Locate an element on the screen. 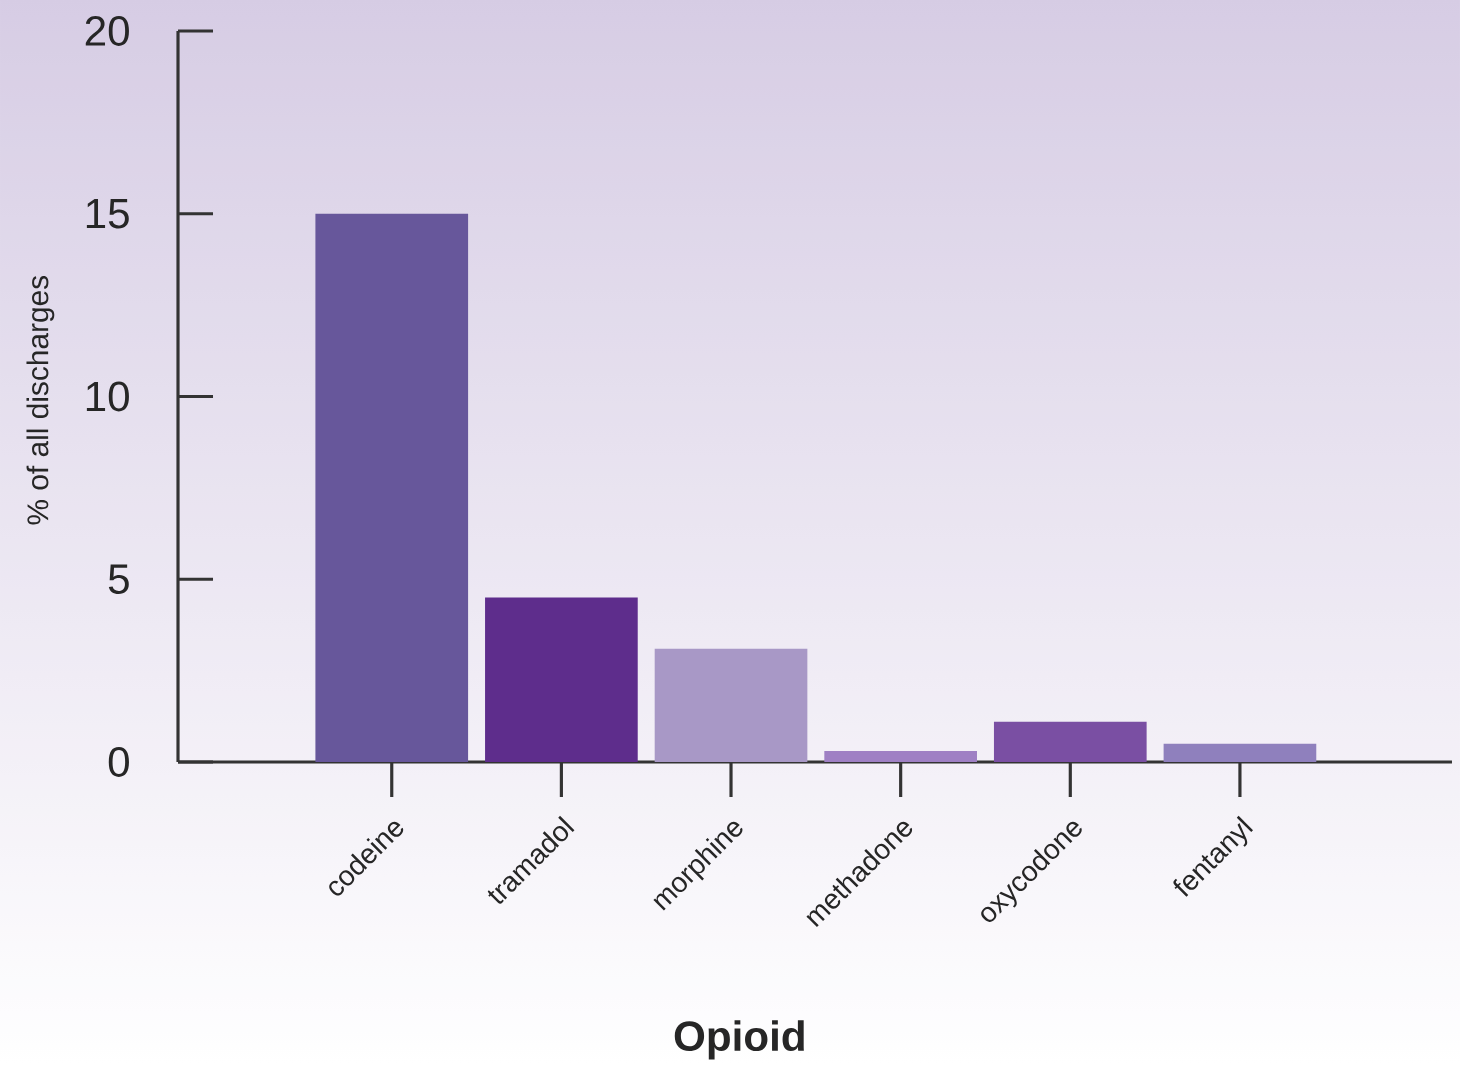 The width and height of the screenshot is (1460, 1081). x-axis-title: Opioid is located at coordinates (739, 1040).